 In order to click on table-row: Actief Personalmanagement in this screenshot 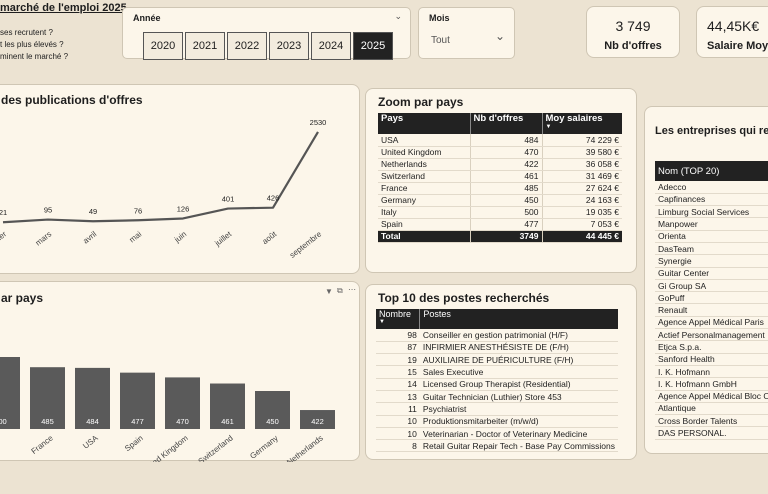, I will do `click(711, 335)`.